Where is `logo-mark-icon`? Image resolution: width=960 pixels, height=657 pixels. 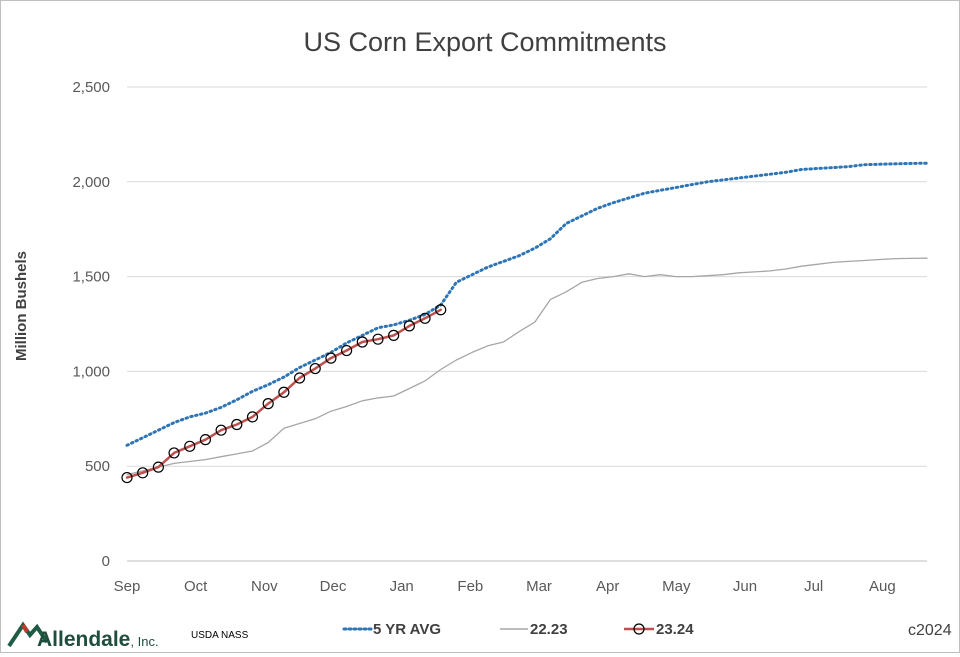 logo-mark-icon is located at coordinates (28, 634).